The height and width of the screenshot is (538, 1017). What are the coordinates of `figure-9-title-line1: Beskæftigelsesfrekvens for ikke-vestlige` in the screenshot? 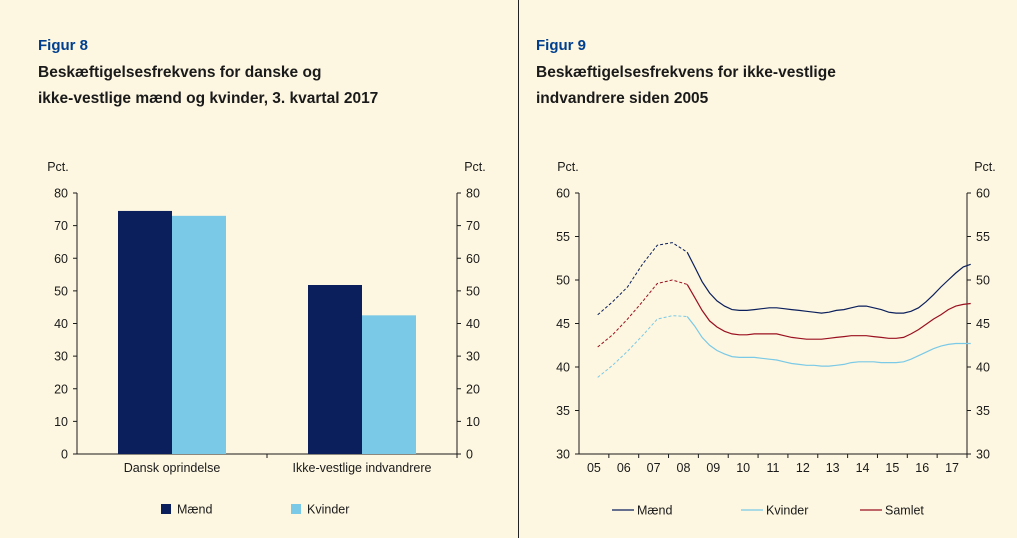 It's located at (686, 72).